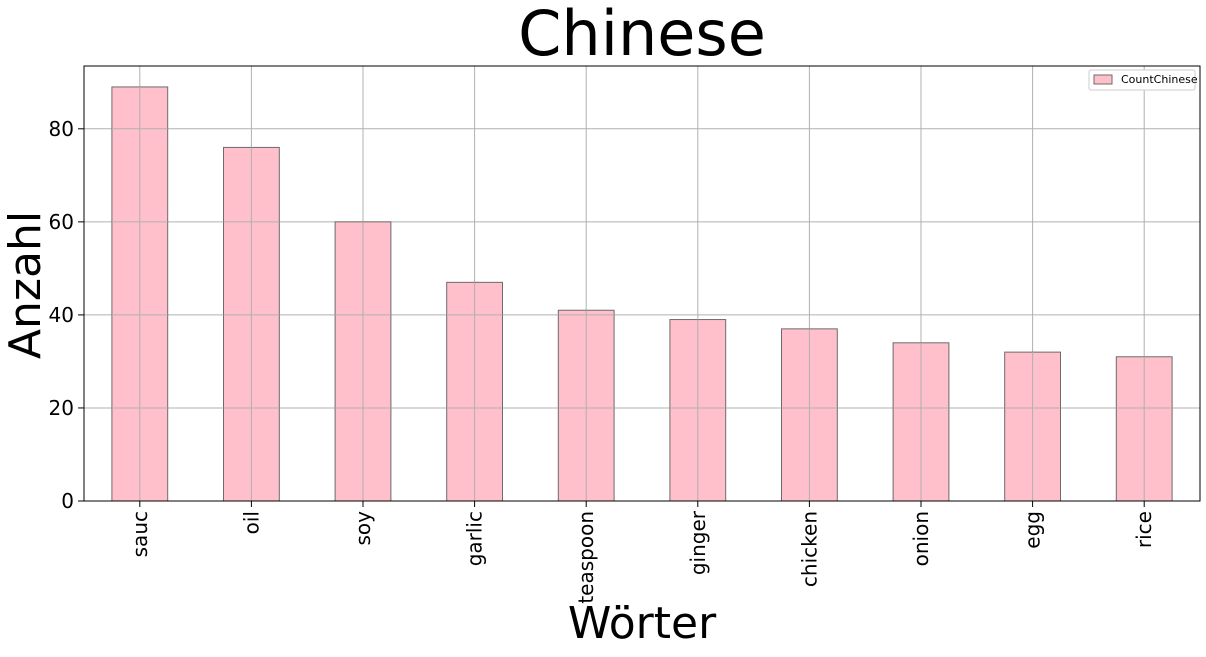 The width and height of the screenshot is (1206, 657). What do you see at coordinates (809, 549) in the screenshot?
I see `x-tick-label: chicken` at bounding box center [809, 549].